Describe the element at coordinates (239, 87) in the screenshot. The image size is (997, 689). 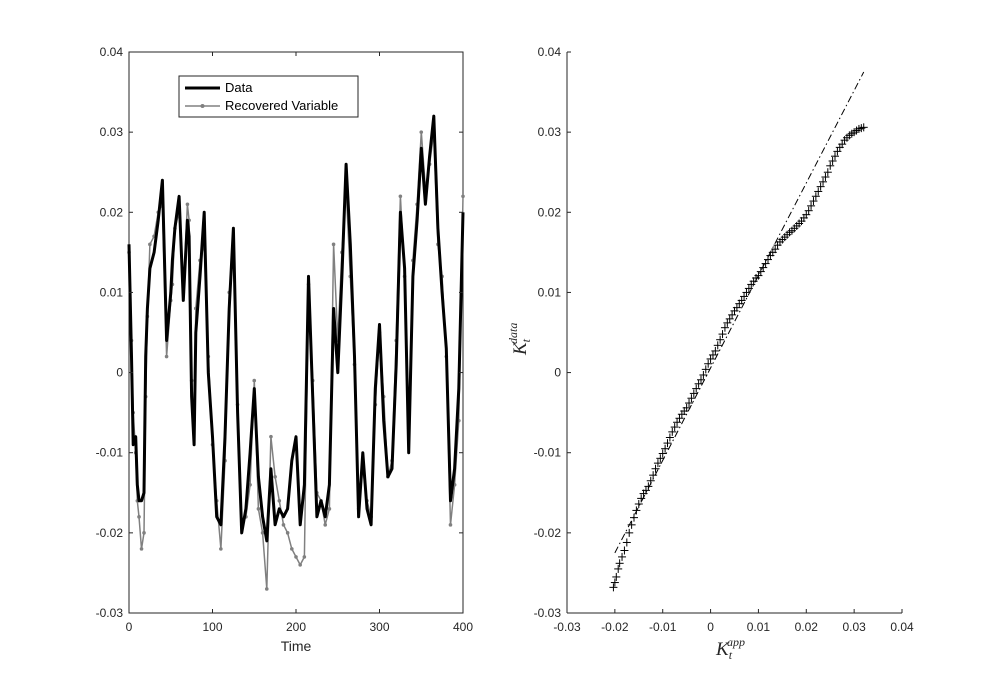
I see `legend-label-data: Data` at that location.